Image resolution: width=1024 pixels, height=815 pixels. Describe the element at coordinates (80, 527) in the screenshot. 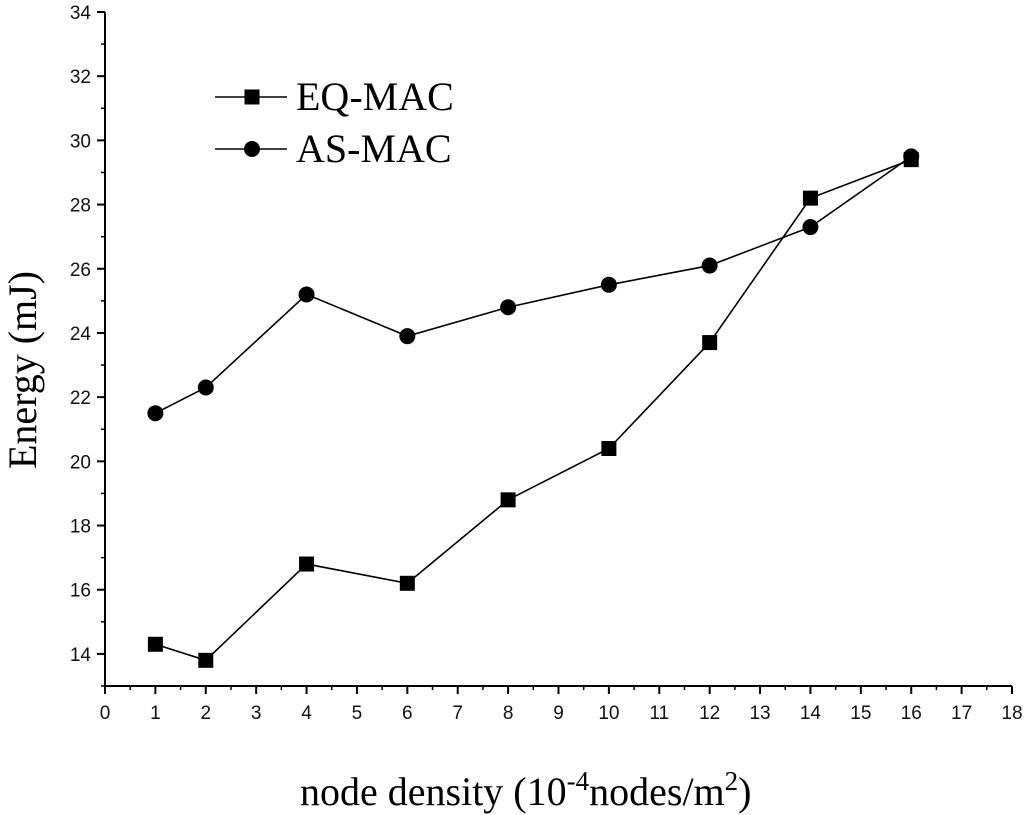

I see `y-tick-label: 18` at that location.